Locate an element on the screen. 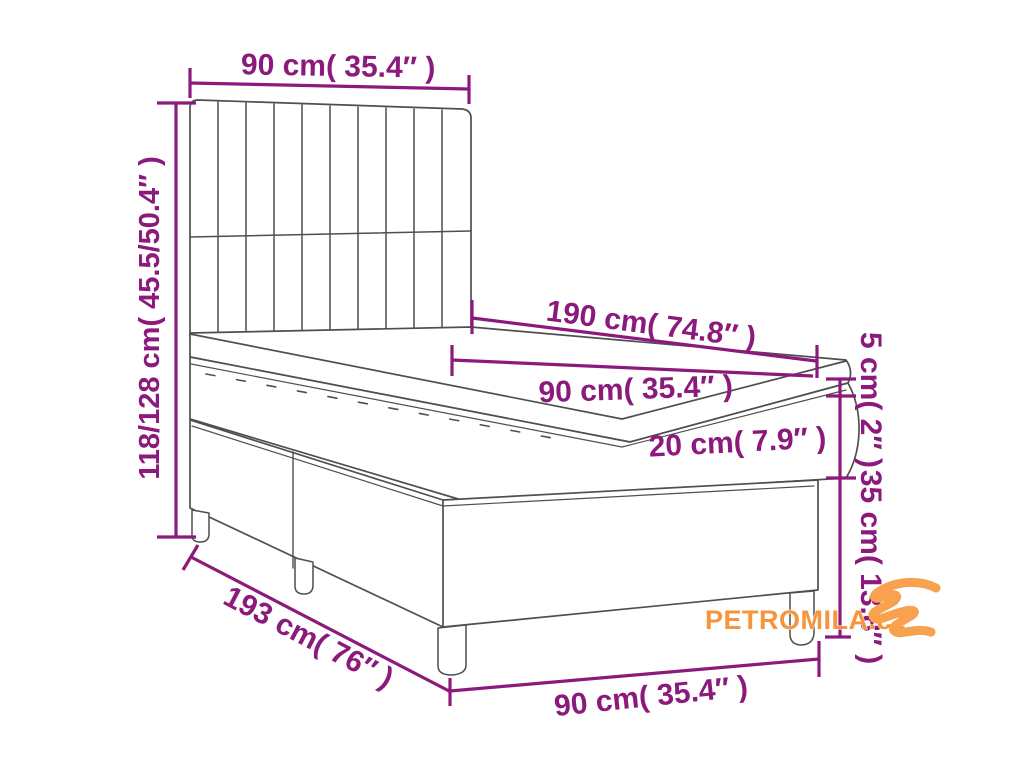 The width and height of the screenshot is (1024, 768). watermark-text: PETROMILA.cz is located at coordinates (805, 620).